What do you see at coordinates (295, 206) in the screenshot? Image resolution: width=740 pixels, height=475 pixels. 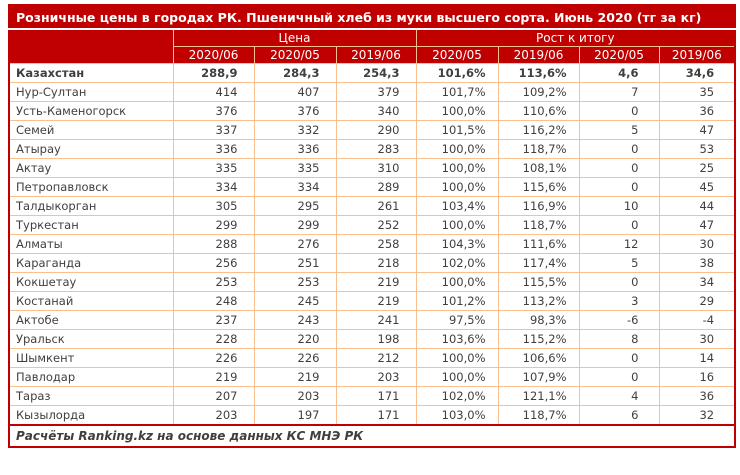 I see `value-cell: 295` at bounding box center [295, 206].